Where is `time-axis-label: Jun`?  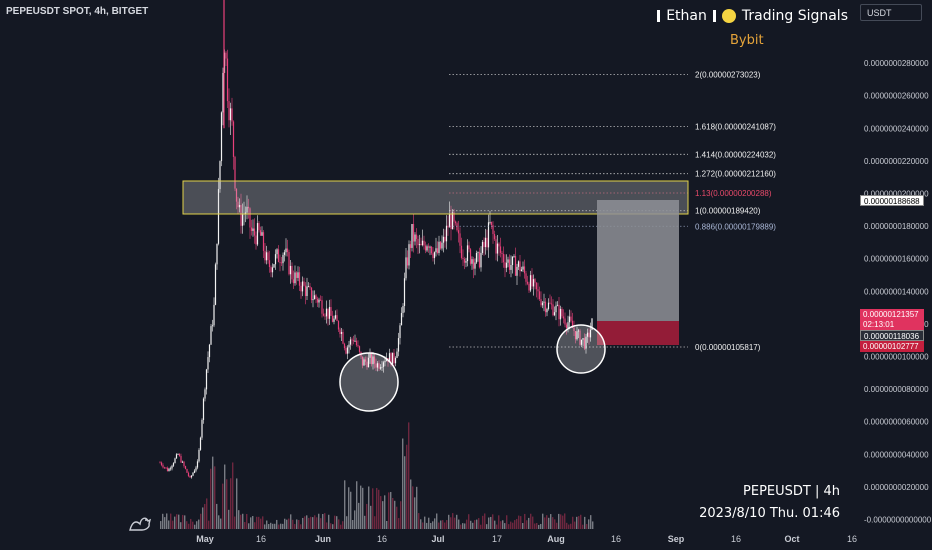
time-axis-label: Jun is located at coordinates (323, 539).